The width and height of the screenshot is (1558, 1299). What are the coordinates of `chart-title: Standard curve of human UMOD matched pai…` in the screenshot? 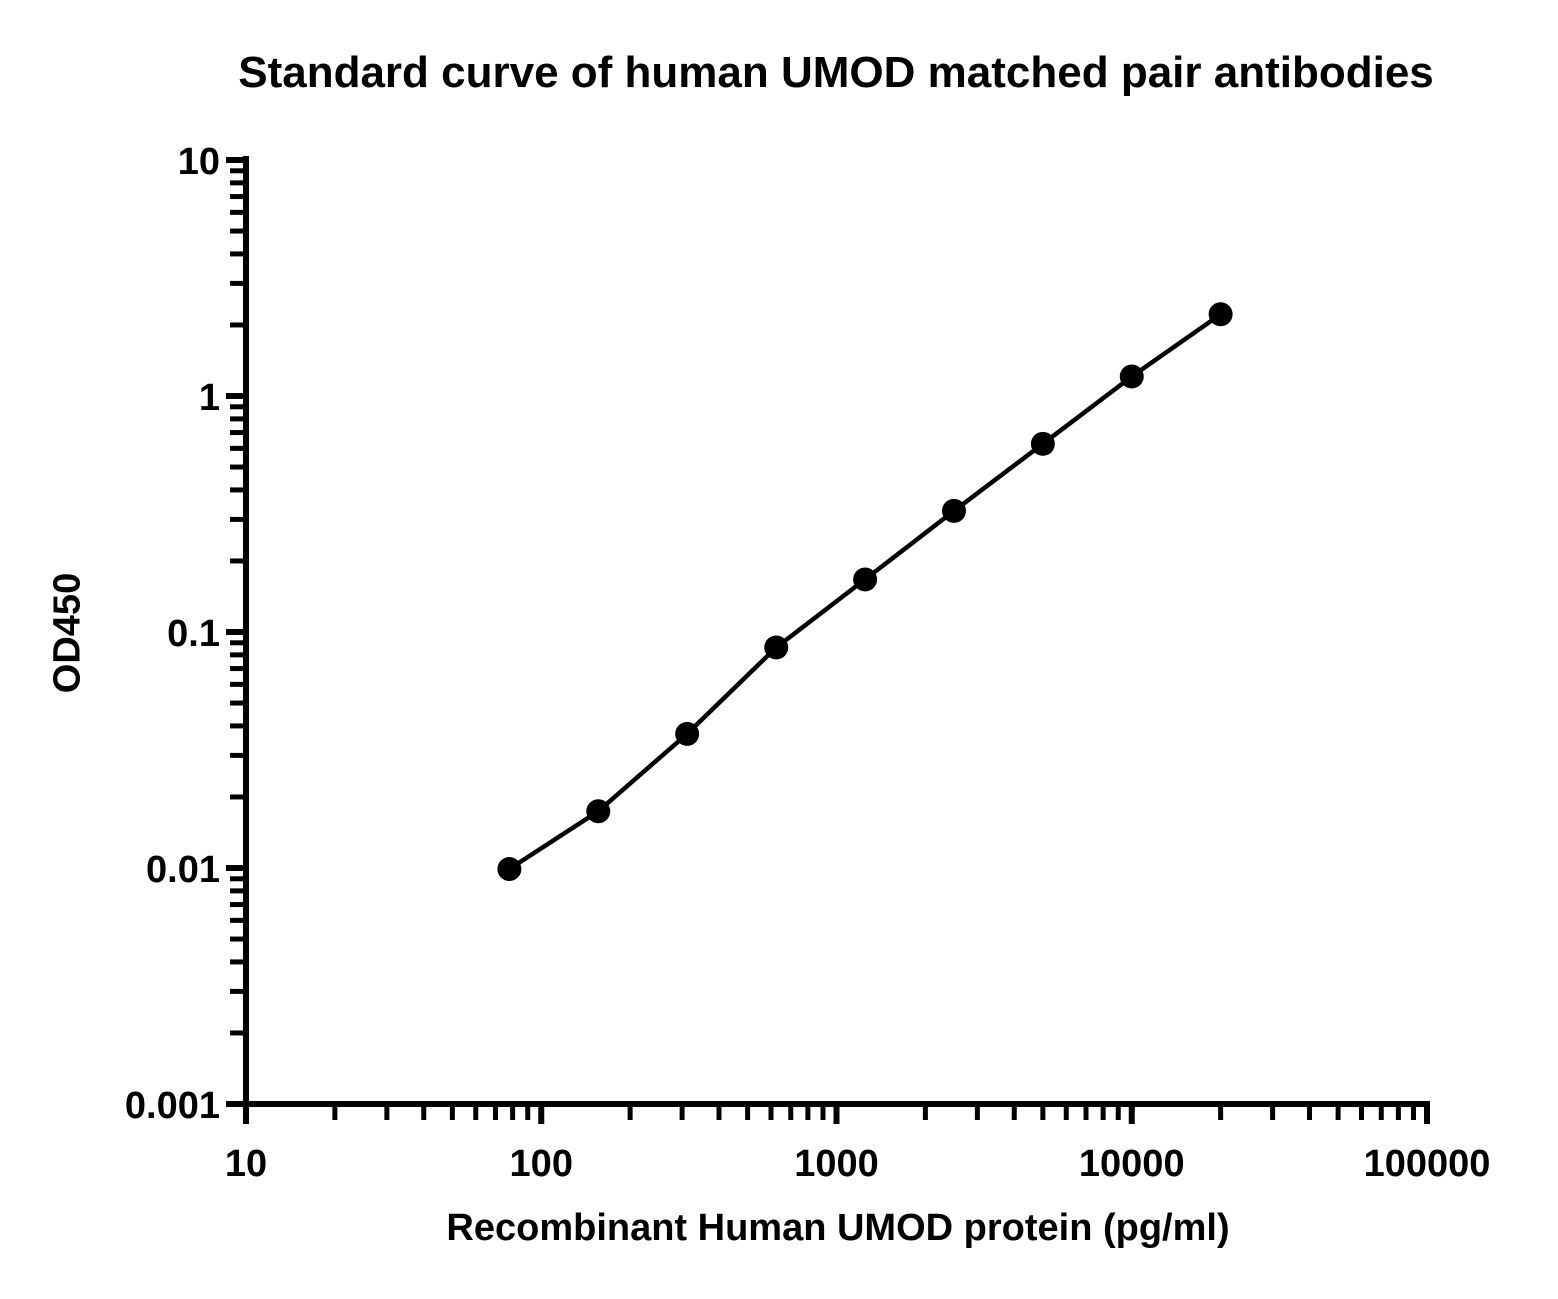 It's located at (836, 72).